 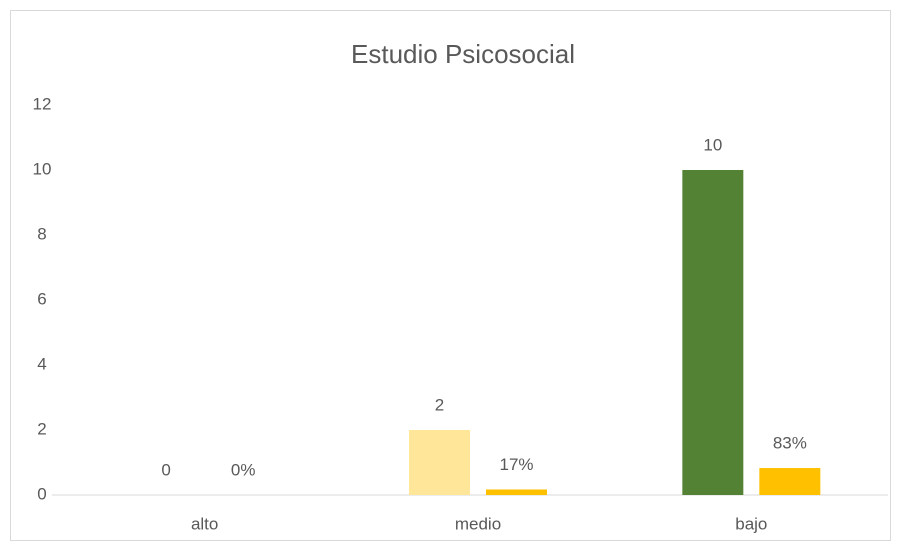 I want to click on data-label: 10, so click(x=712, y=144).